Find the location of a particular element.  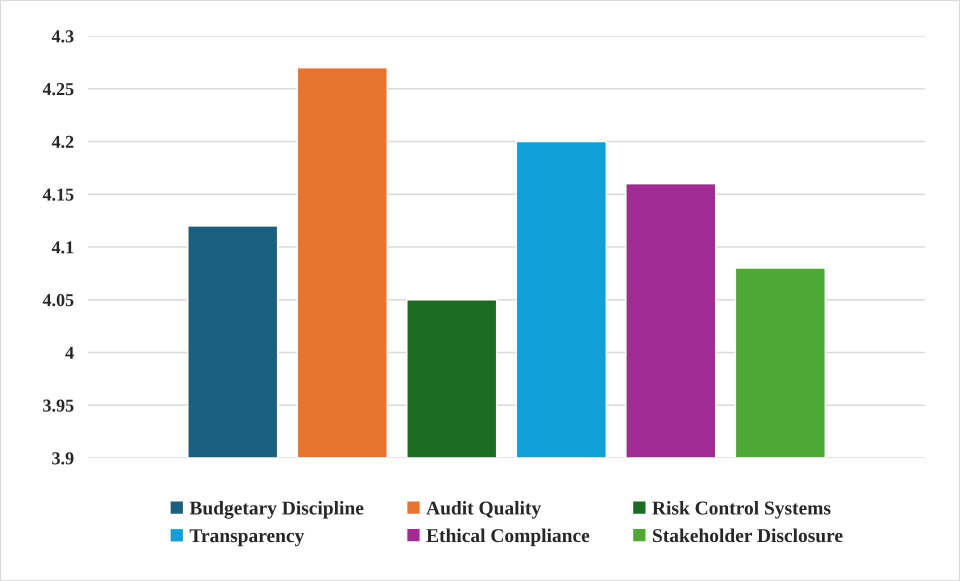

legend-label: Ethical Compliance is located at coordinates (508, 537).